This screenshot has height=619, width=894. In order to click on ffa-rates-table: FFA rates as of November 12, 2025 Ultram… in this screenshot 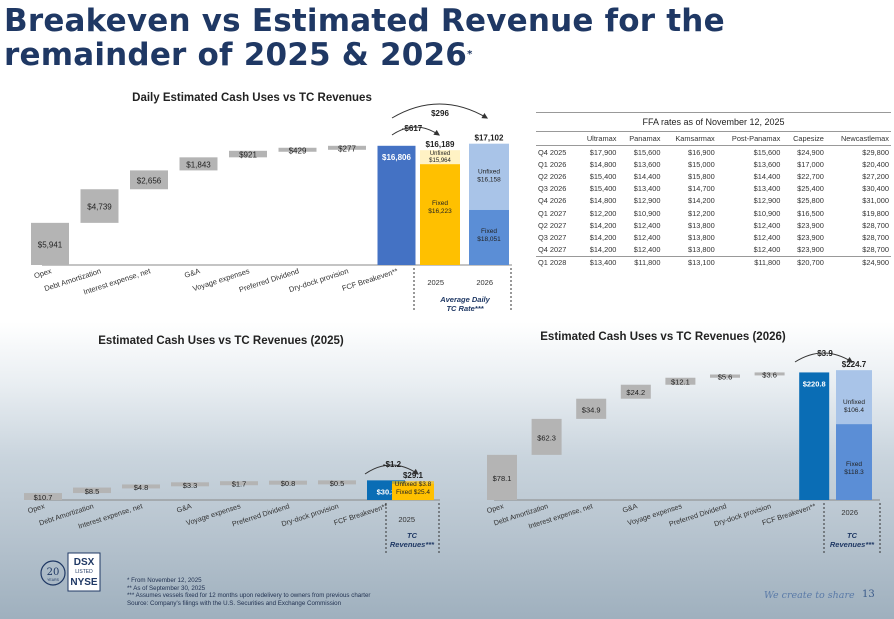, I will do `click(713, 190)`.